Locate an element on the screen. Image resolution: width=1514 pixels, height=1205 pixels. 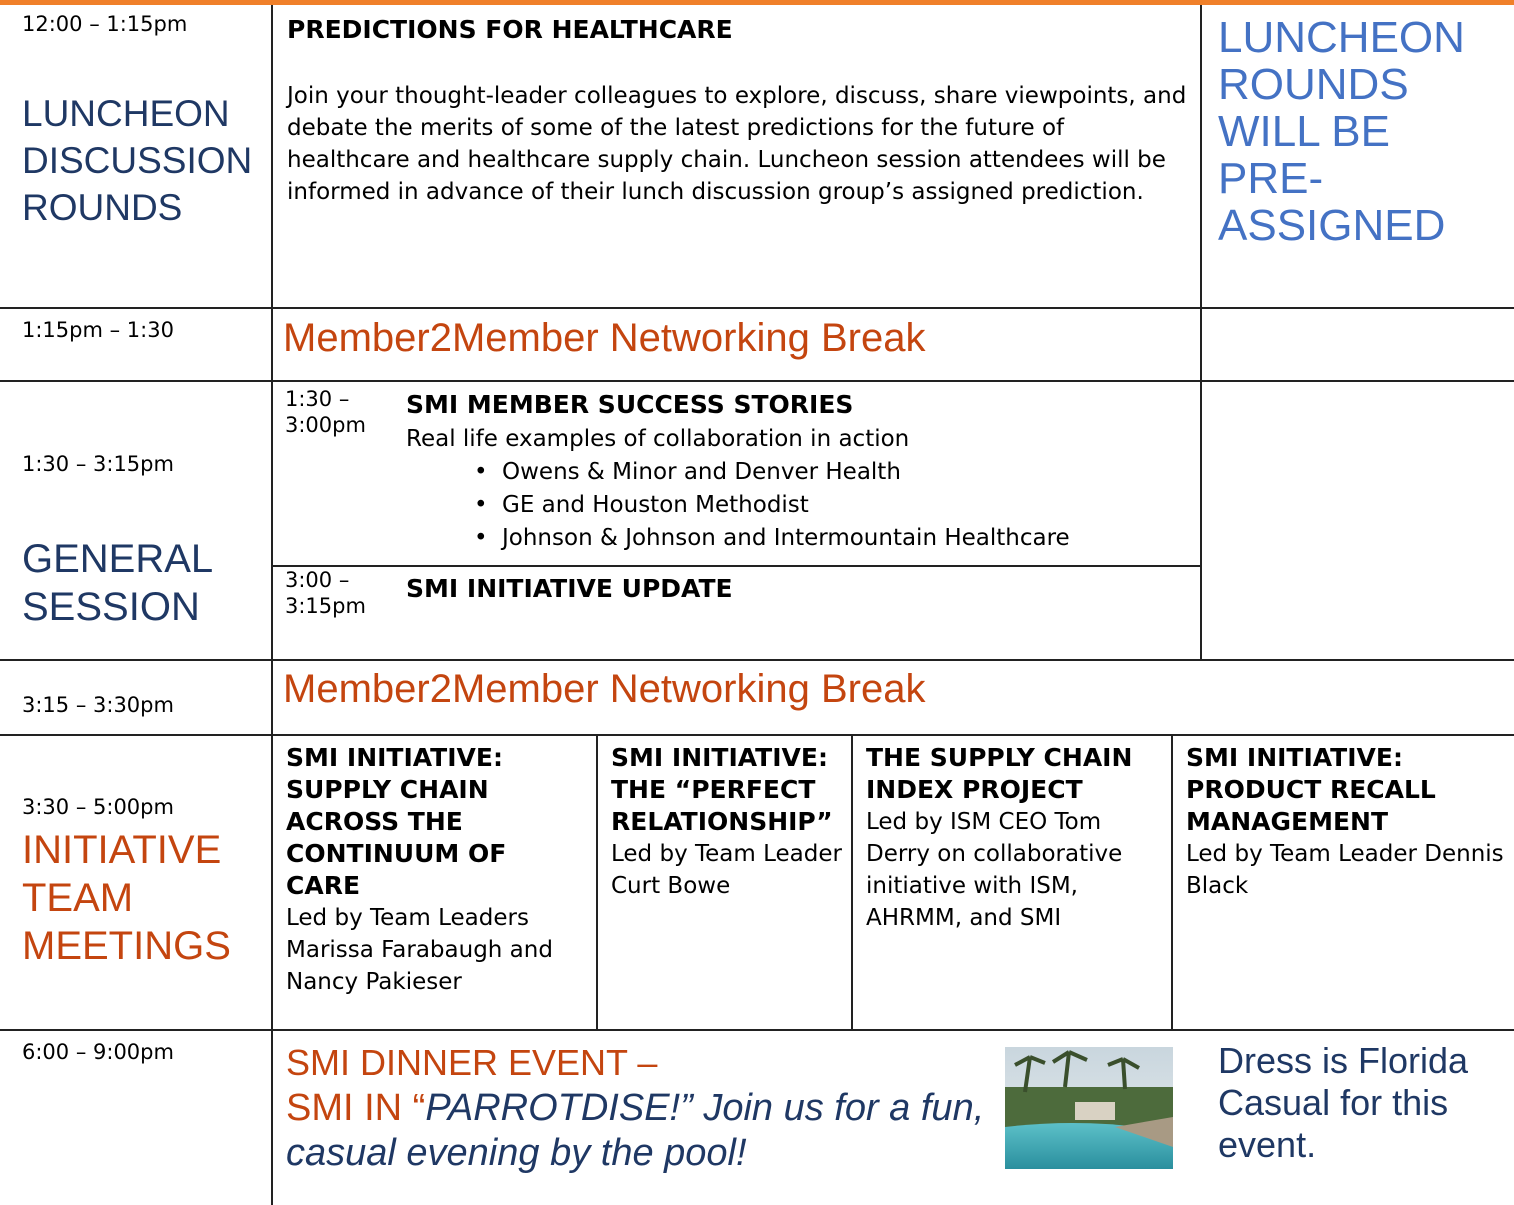
time: 3:30 – 5:00pm is located at coordinates (98, 807).